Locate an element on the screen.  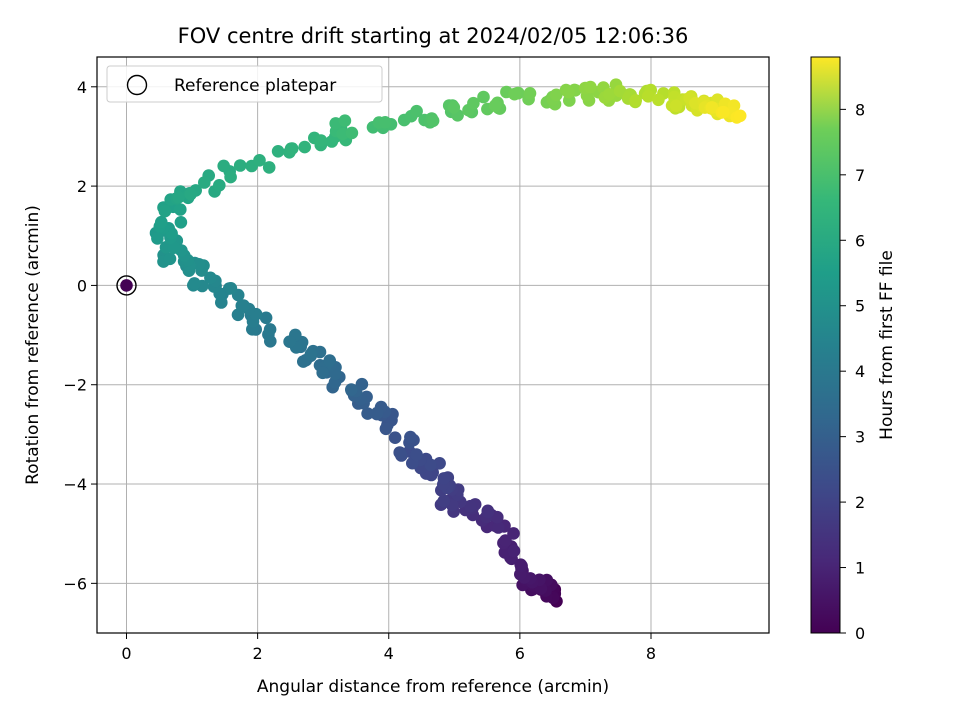
colorbar-tick-label: 4 is located at coordinates (860, 371).